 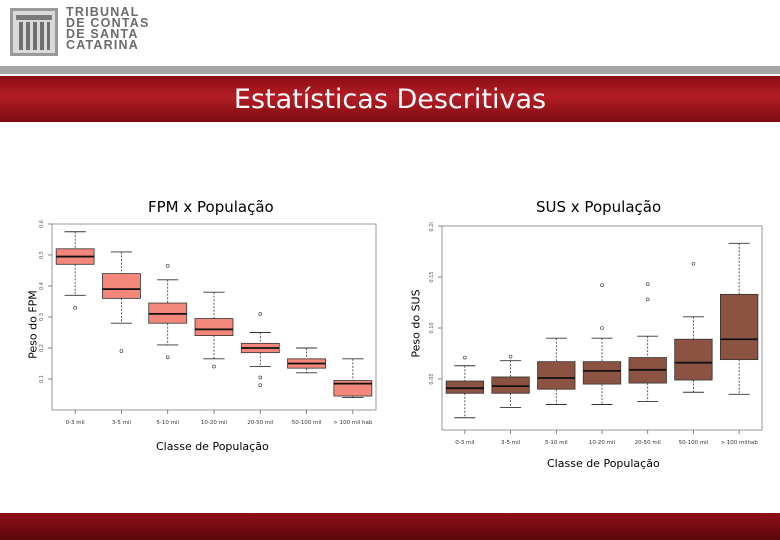 What do you see at coordinates (432, 276) in the screenshot?
I see `y-tick-label: 0.15` at bounding box center [432, 276].